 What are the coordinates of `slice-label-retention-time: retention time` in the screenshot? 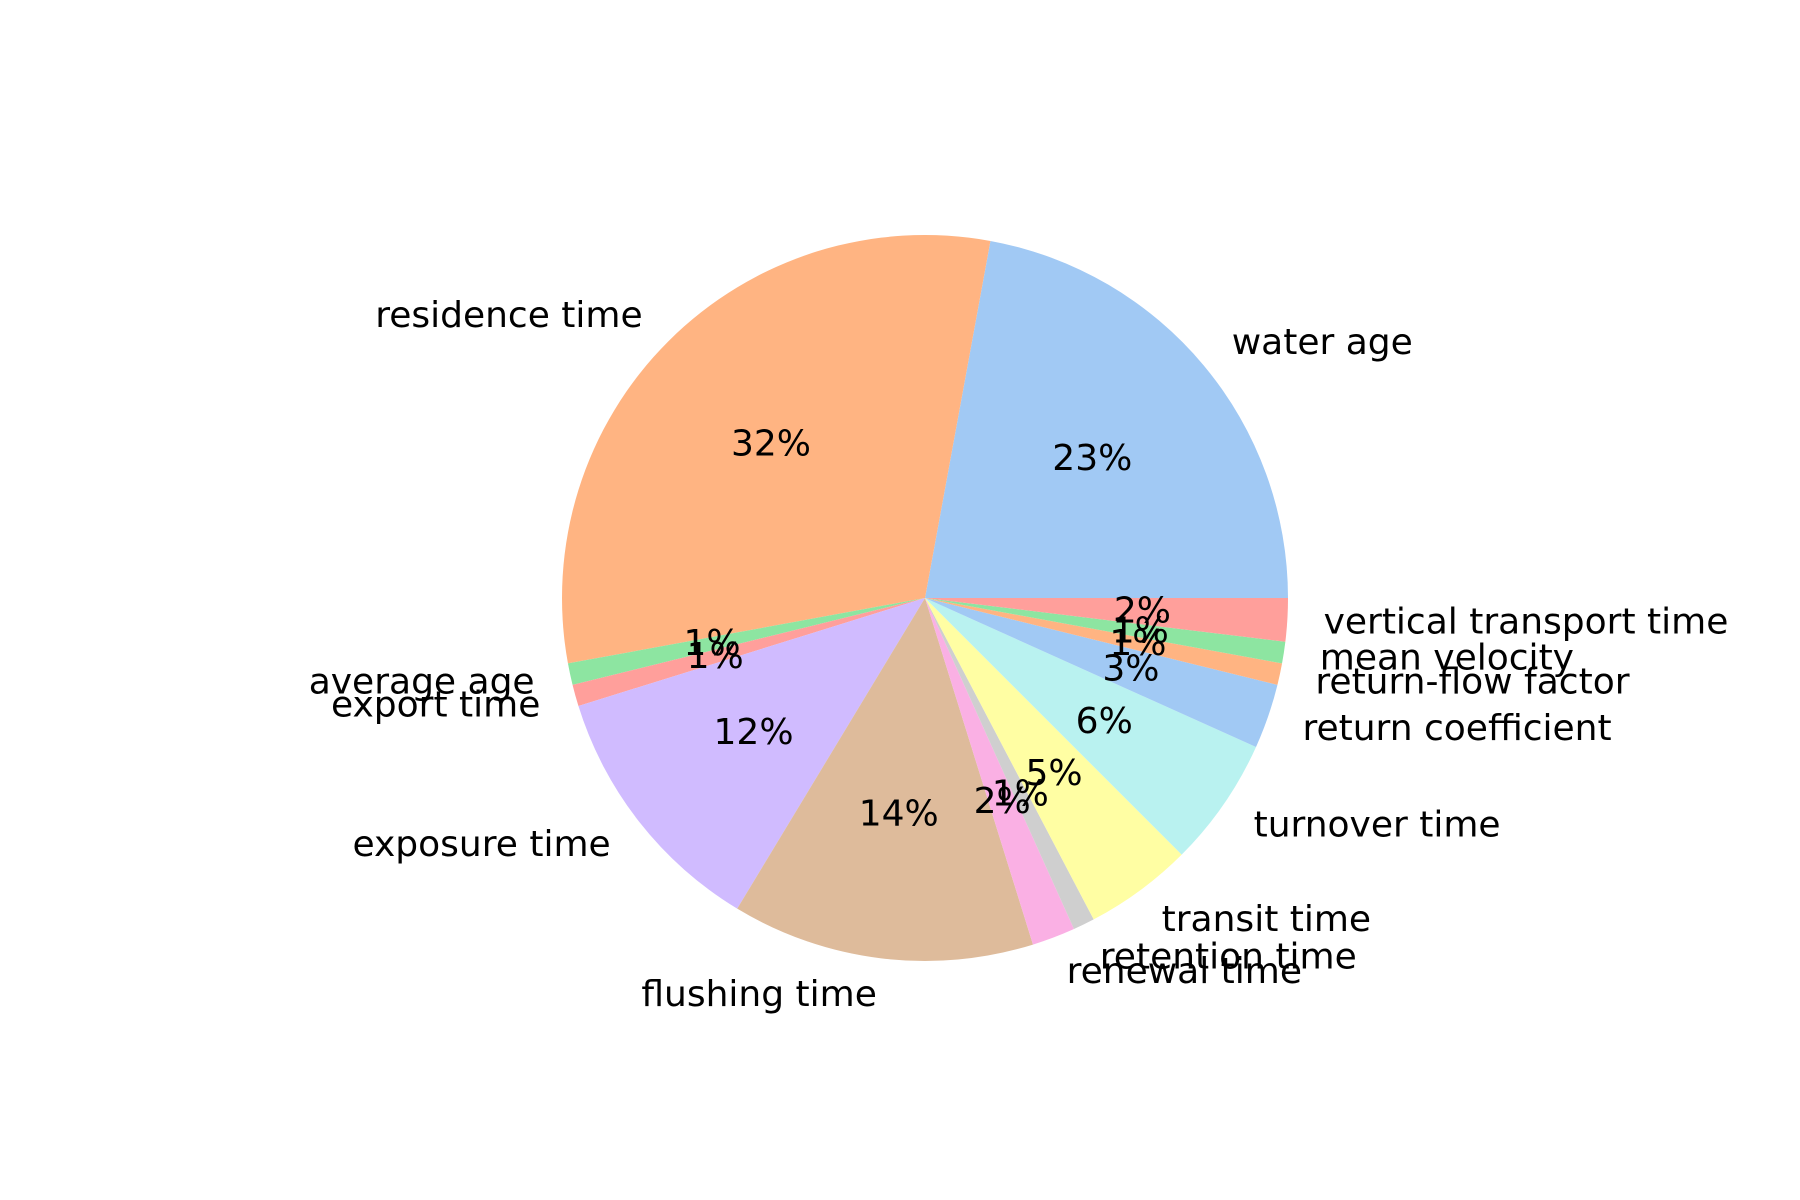 It's located at (1228, 957).